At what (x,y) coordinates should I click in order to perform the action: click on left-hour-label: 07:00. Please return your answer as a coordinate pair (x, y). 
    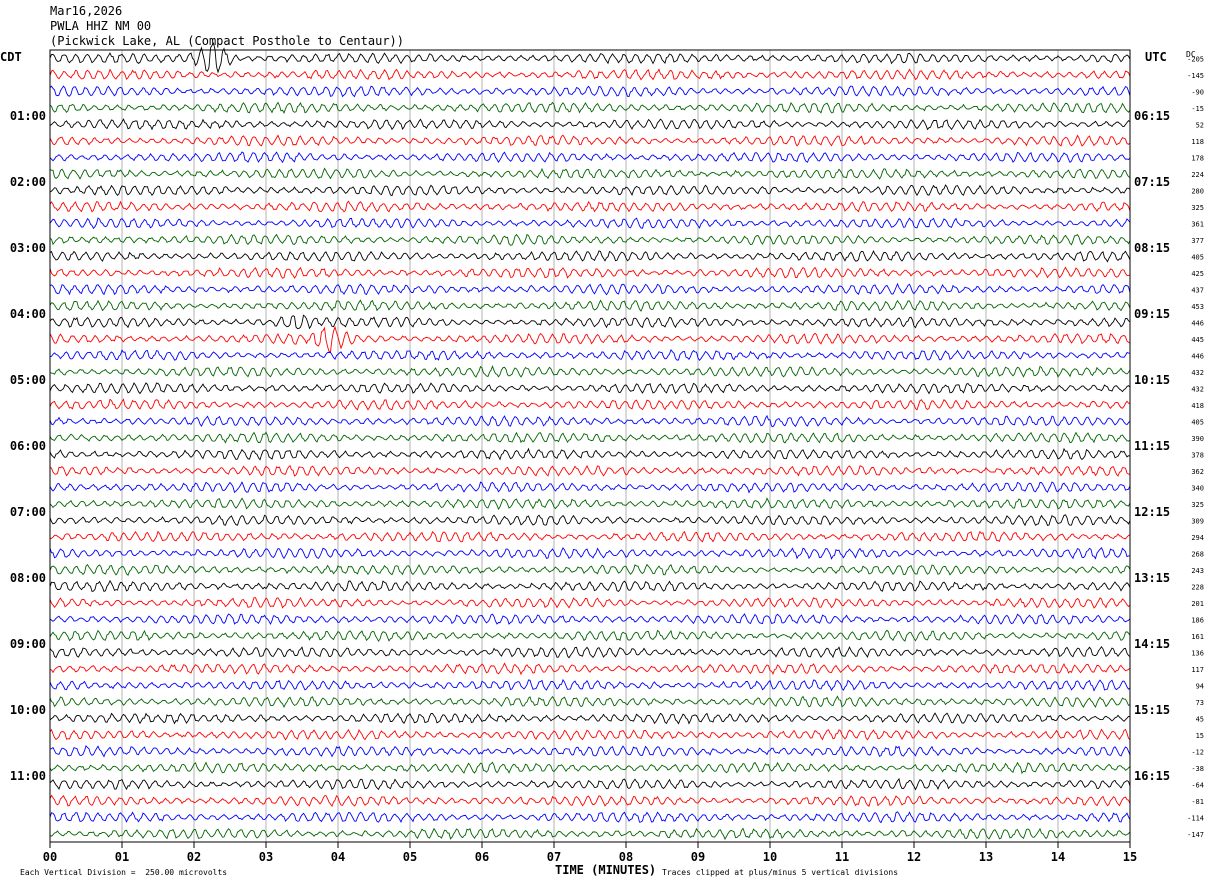
    Looking at the image, I should click on (28, 512).